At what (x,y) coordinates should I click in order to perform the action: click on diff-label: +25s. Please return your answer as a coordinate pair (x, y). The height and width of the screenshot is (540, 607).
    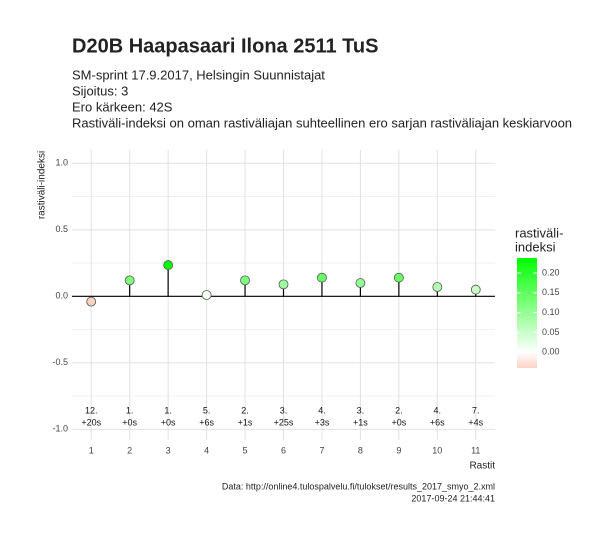
    Looking at the image, I should click on (284, 422).